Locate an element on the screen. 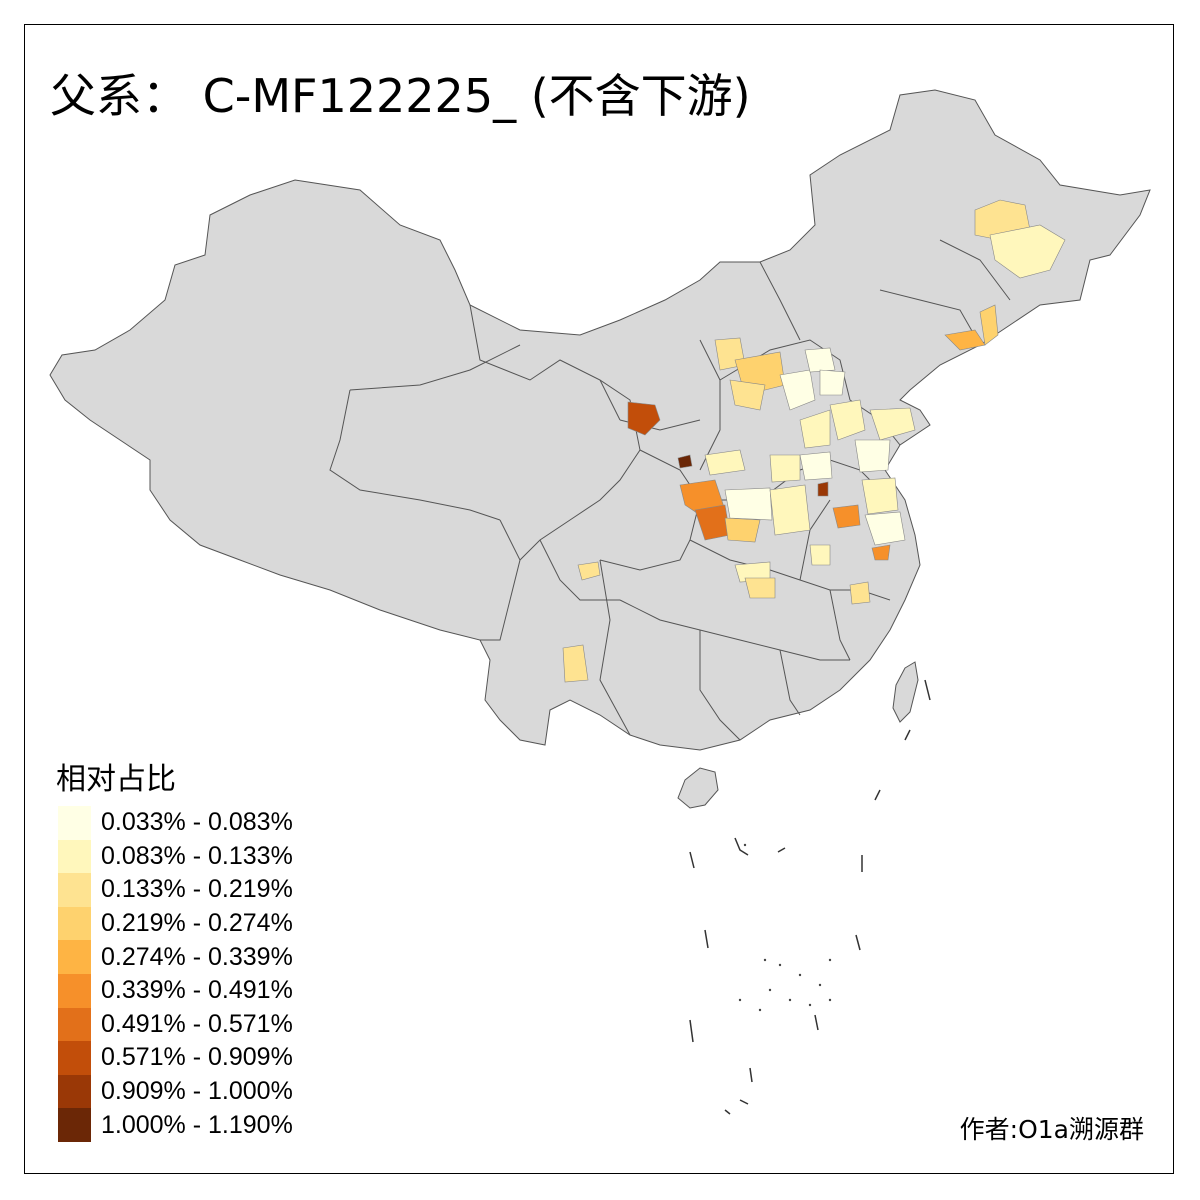 This screenshot has width=1200, height=1200. legend-item: 0.339% - 0.491% is located at coordinates (175, 990).